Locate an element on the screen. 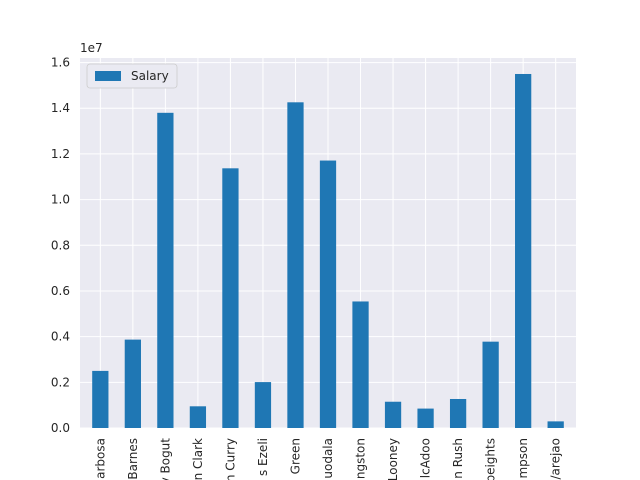 The image size is (640, 480). bar-arbosa is located at coordinates (100, 399).